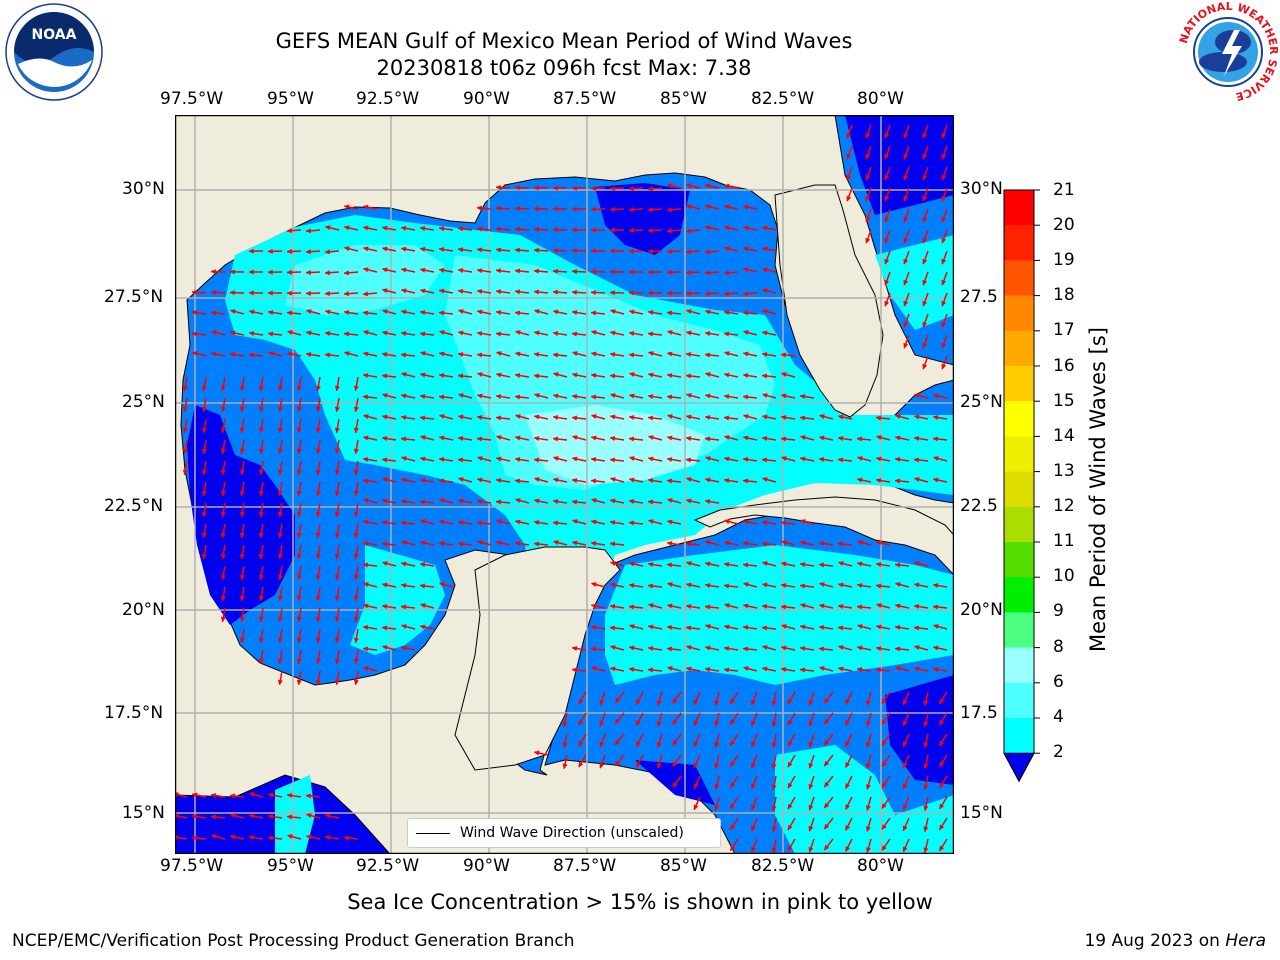  What do you see at coordinates (981, 610) in the screenshot?
I see `lat-label: 20°N` at bounding box center [981, 610].